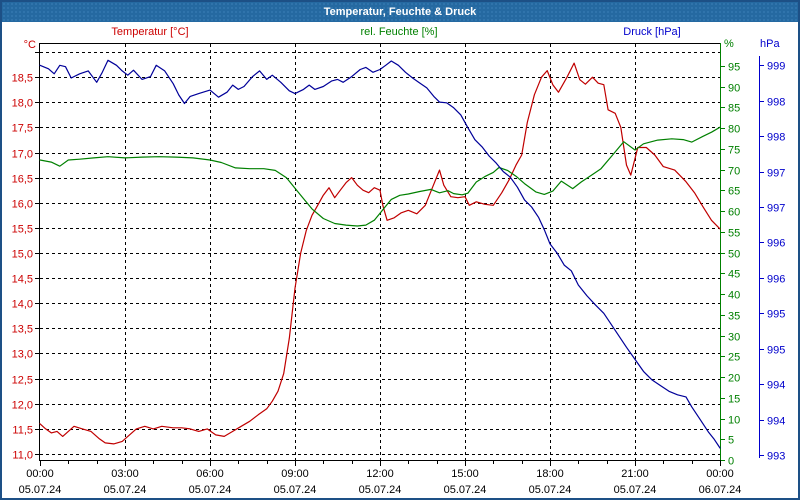 The width and height of the screenshot is (800, 500). What do you see at coordinates (734, 421) in the screenshot?
I see `humidity-tick-label: 10` at bounding box center [734, 421].